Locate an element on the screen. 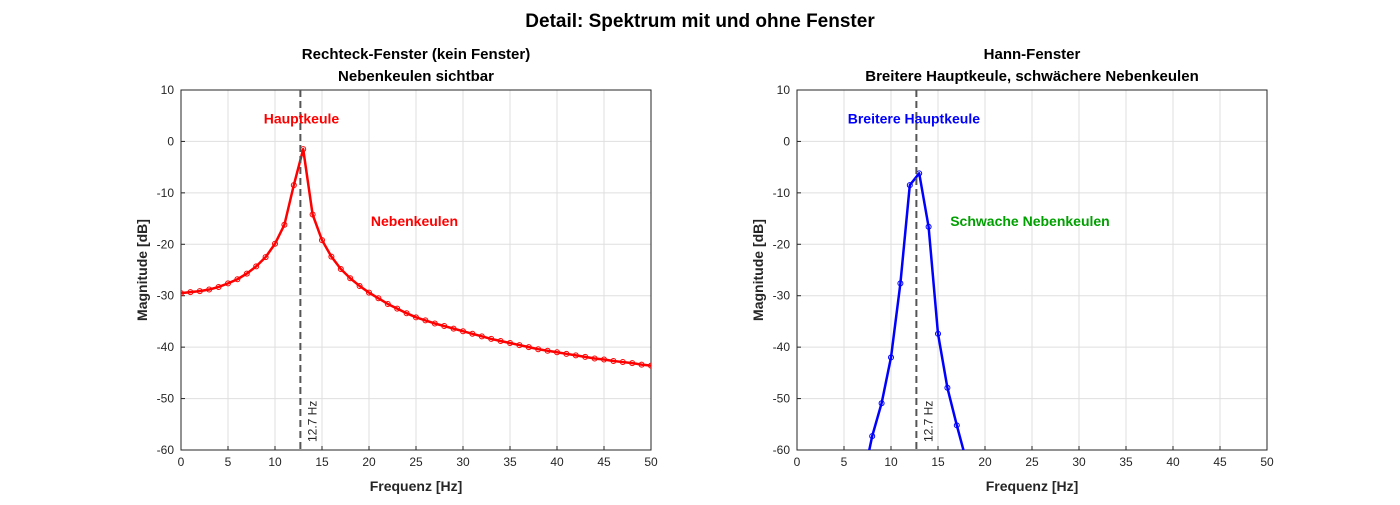  subplot-title-line1: Rechteck-Fenster (kein Fenster) is located at coordinates (416, 54).